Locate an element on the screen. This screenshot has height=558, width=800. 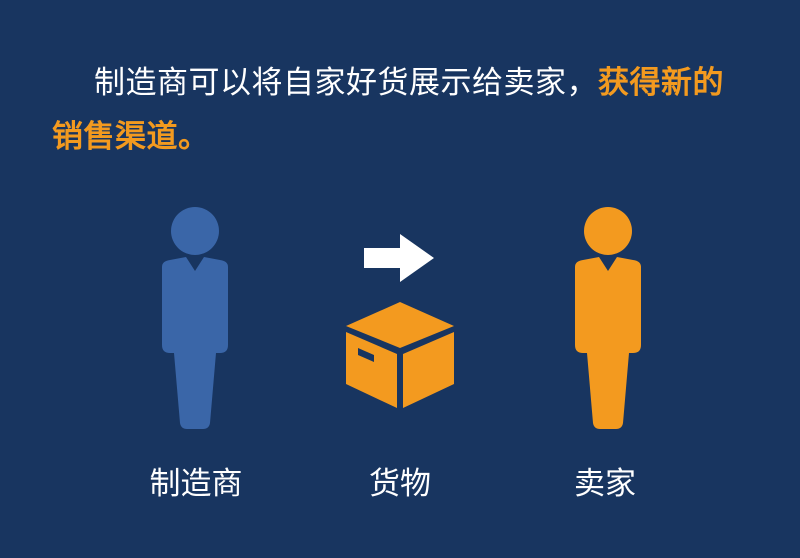
manufacturer-label: 制造商 is located at coordinates (196, 484).